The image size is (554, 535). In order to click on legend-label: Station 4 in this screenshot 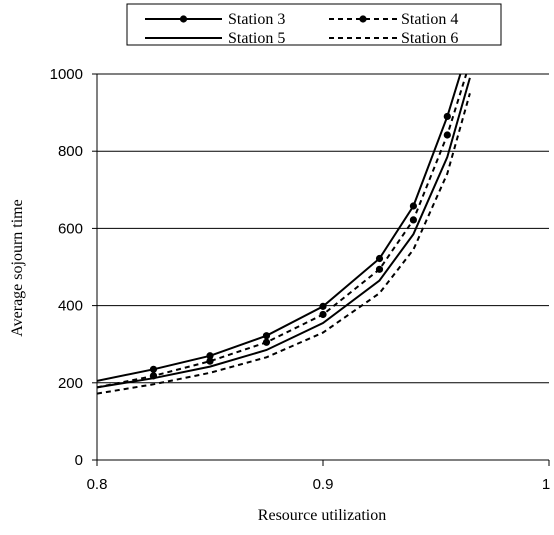, I will do `click(429, 19)`.